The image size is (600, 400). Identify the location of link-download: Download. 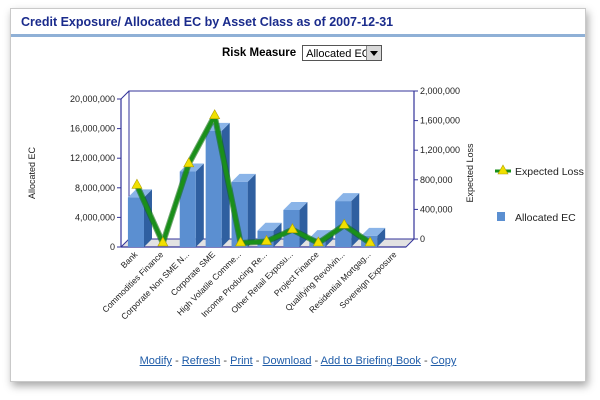
(287, 361).